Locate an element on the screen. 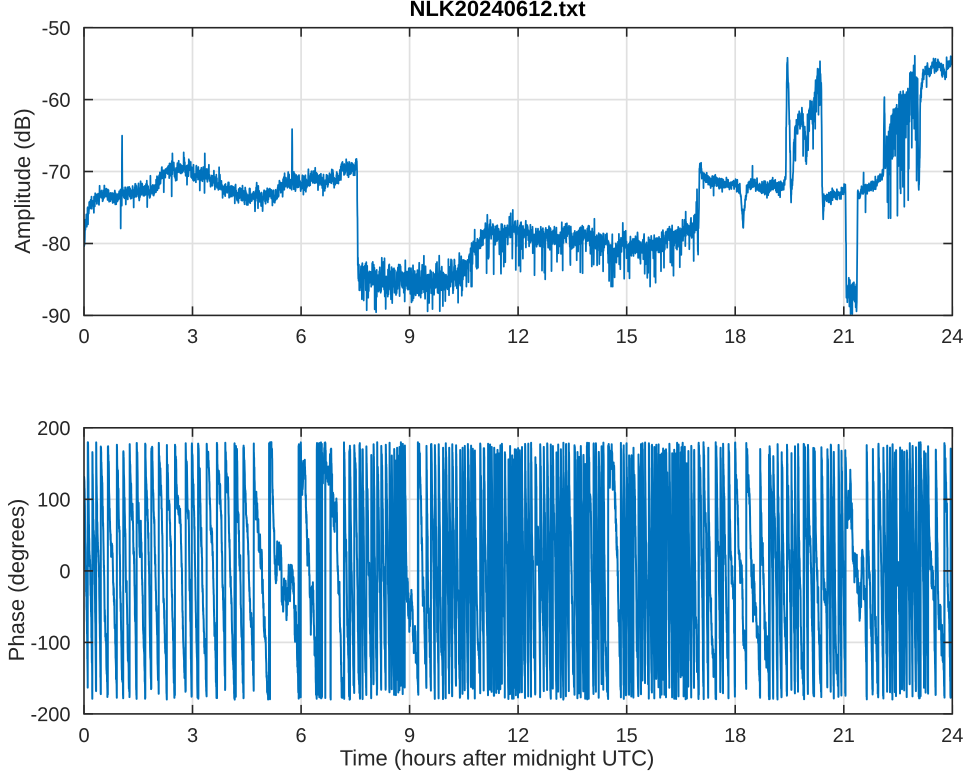 This screenshot has height=783, width=964. svg-text:Time (hours after midnight UTC: Time (hours after midnight UTC) is located at coordinates (497, 757).